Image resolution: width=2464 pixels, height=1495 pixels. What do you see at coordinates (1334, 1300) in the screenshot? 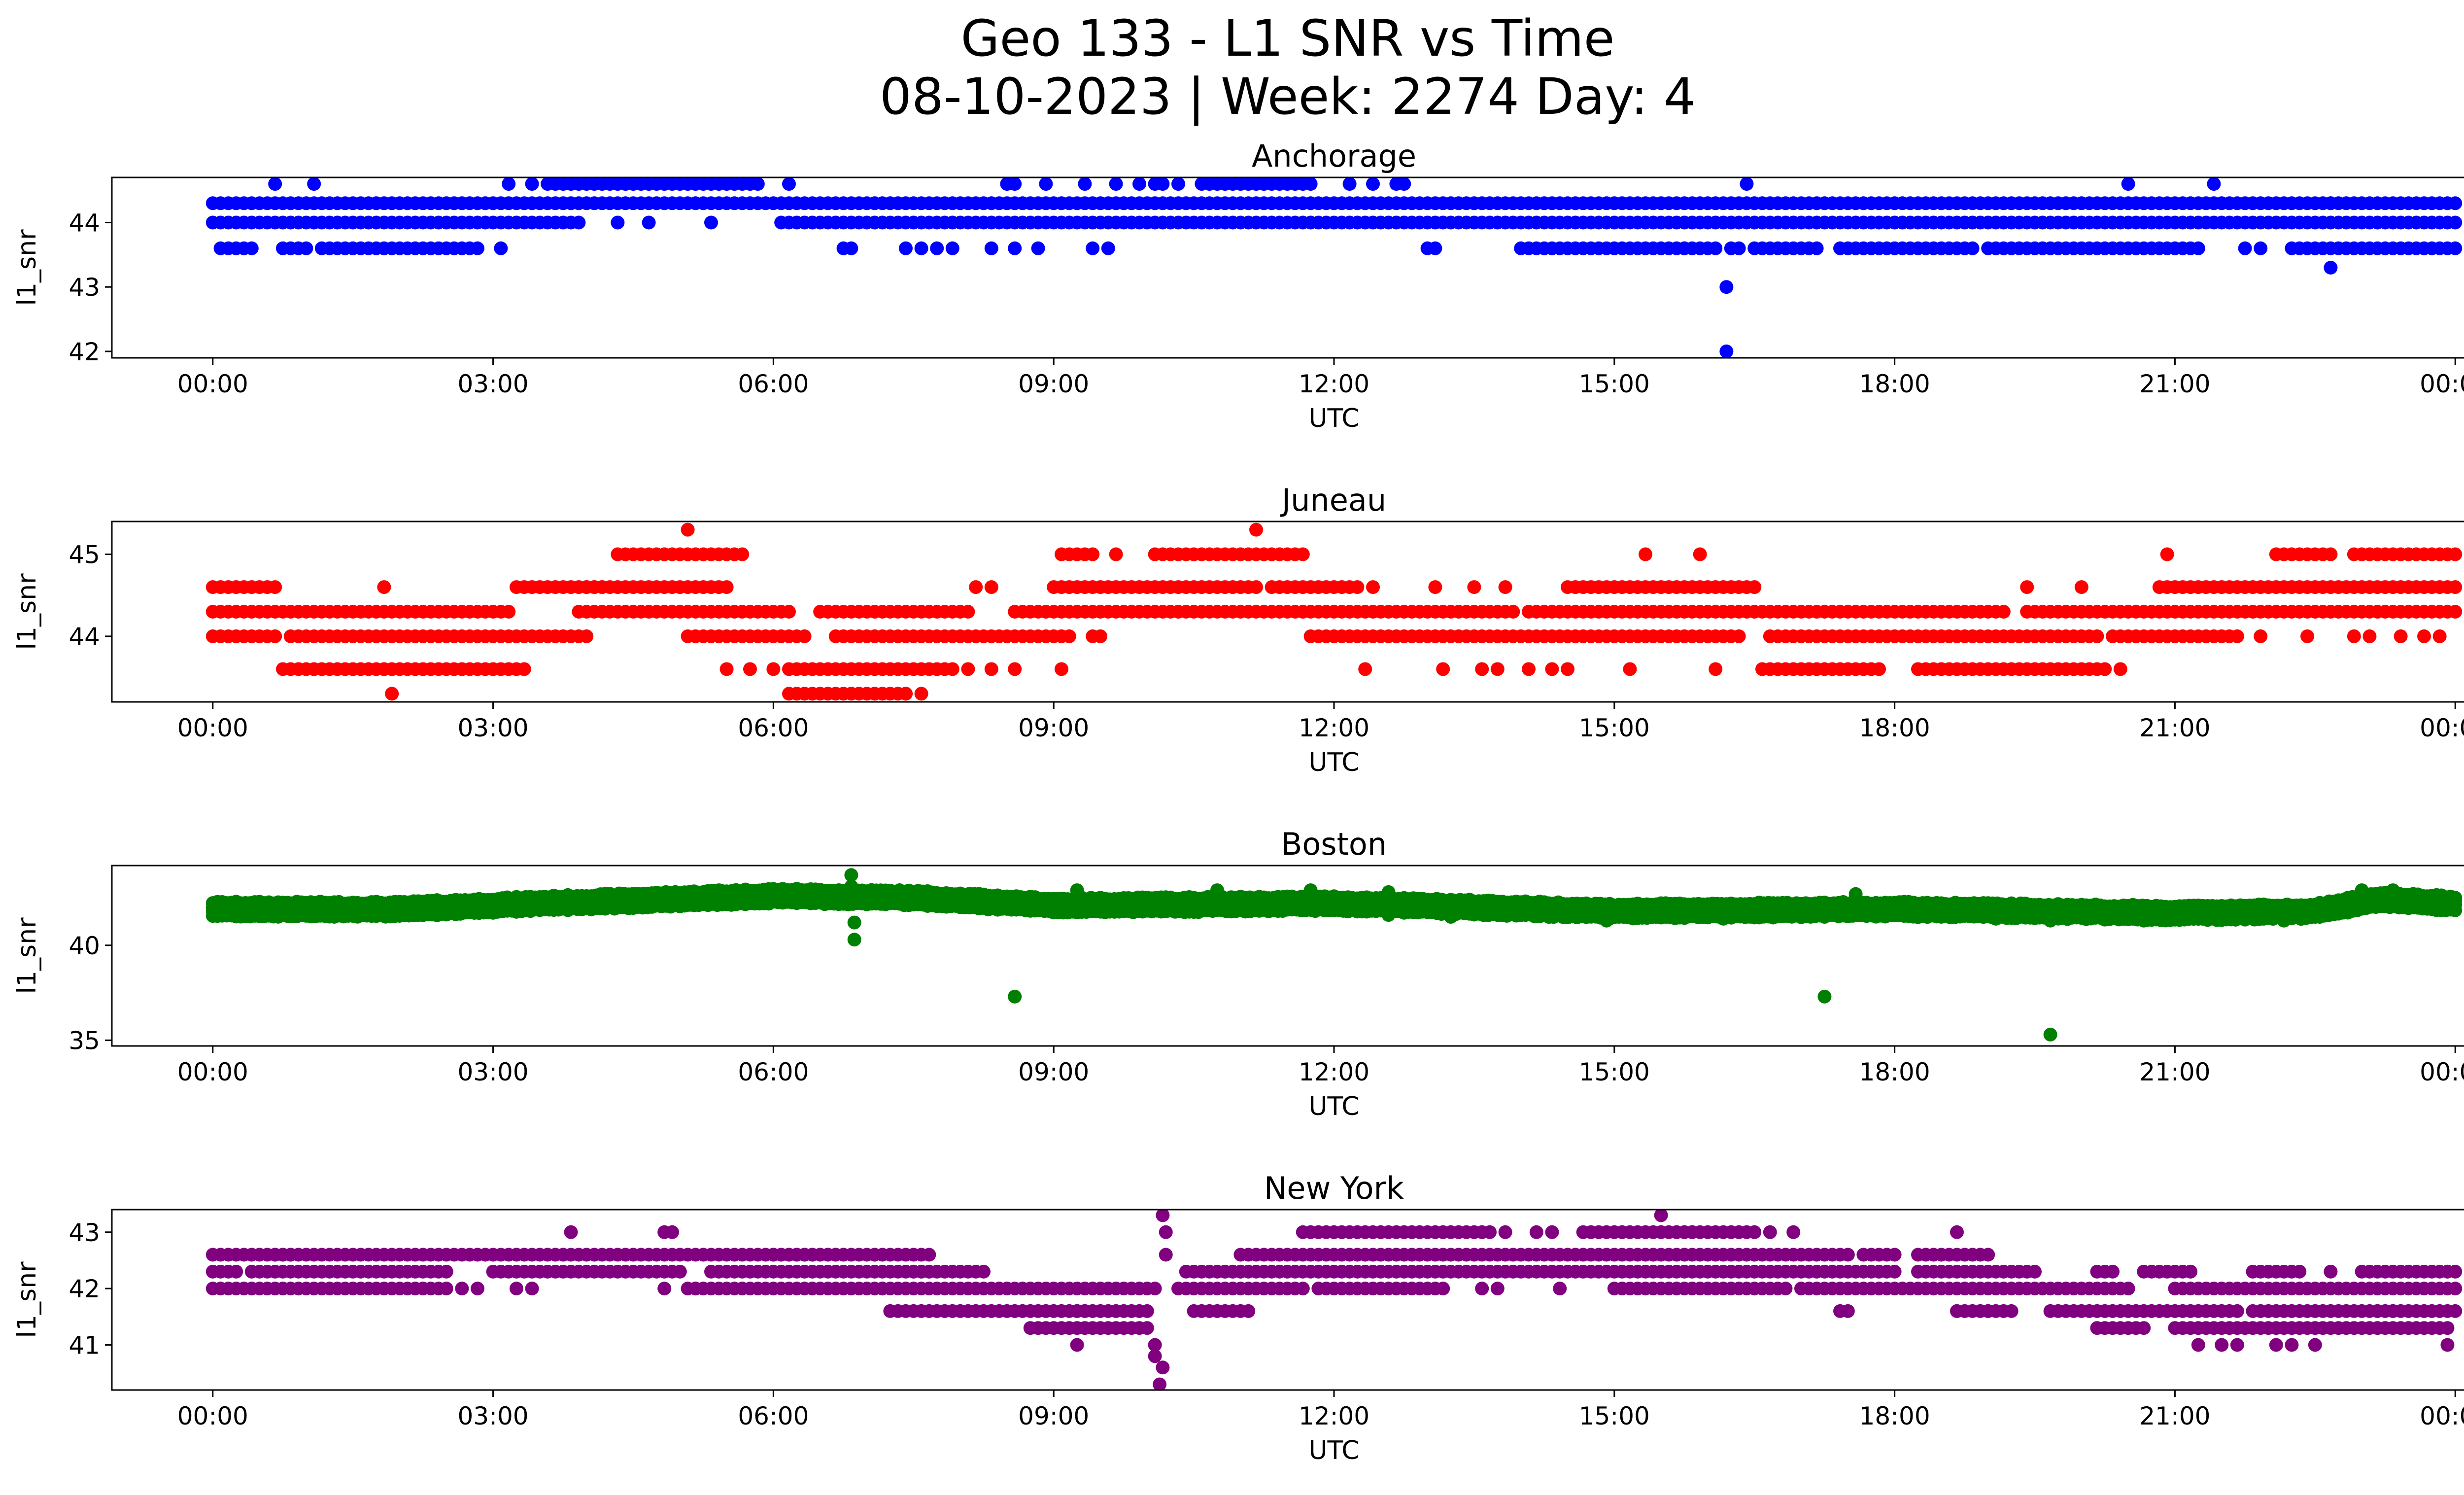
I see `data-points-new-york` at bounding box center [1334, 1300].